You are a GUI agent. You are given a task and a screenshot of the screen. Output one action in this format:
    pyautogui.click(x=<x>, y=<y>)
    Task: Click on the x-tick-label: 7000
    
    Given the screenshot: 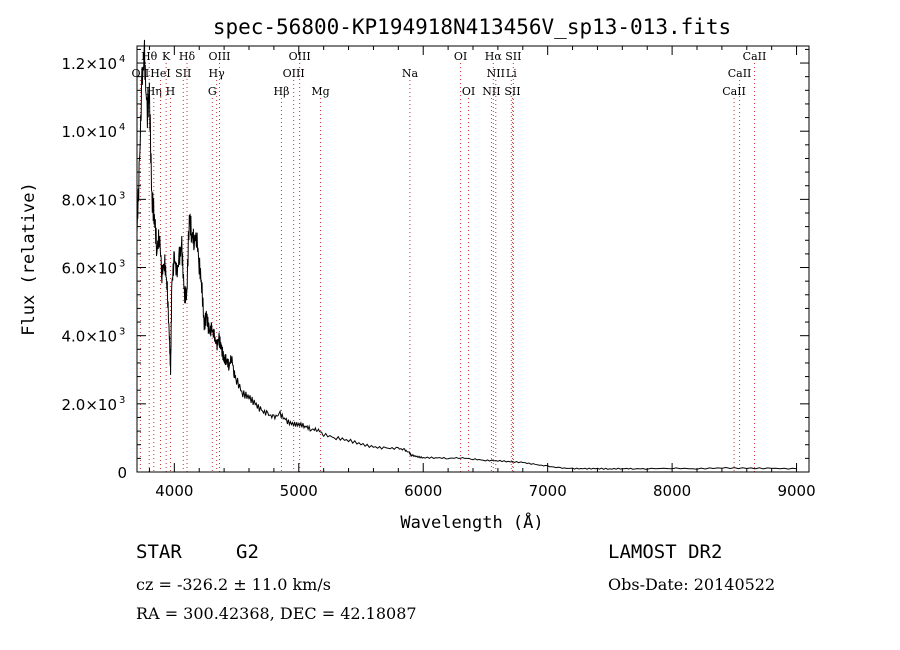 What is the action you would take?
    pyautogui.click(x=548, y=491)
    